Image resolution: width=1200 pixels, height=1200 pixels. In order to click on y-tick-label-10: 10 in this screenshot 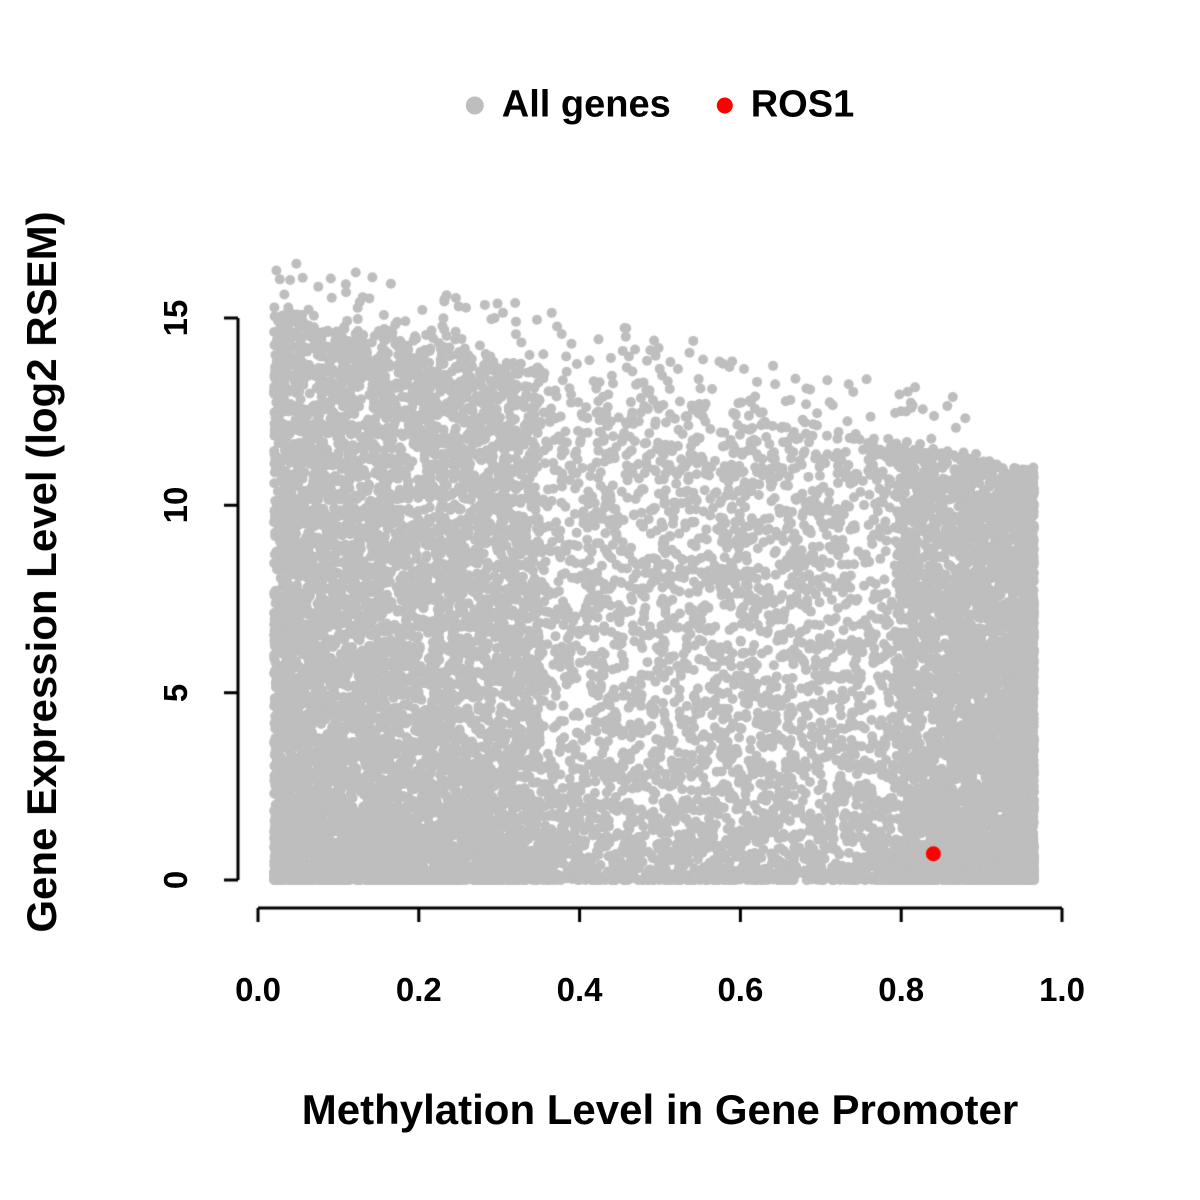, I will do `click(175, 505)`.